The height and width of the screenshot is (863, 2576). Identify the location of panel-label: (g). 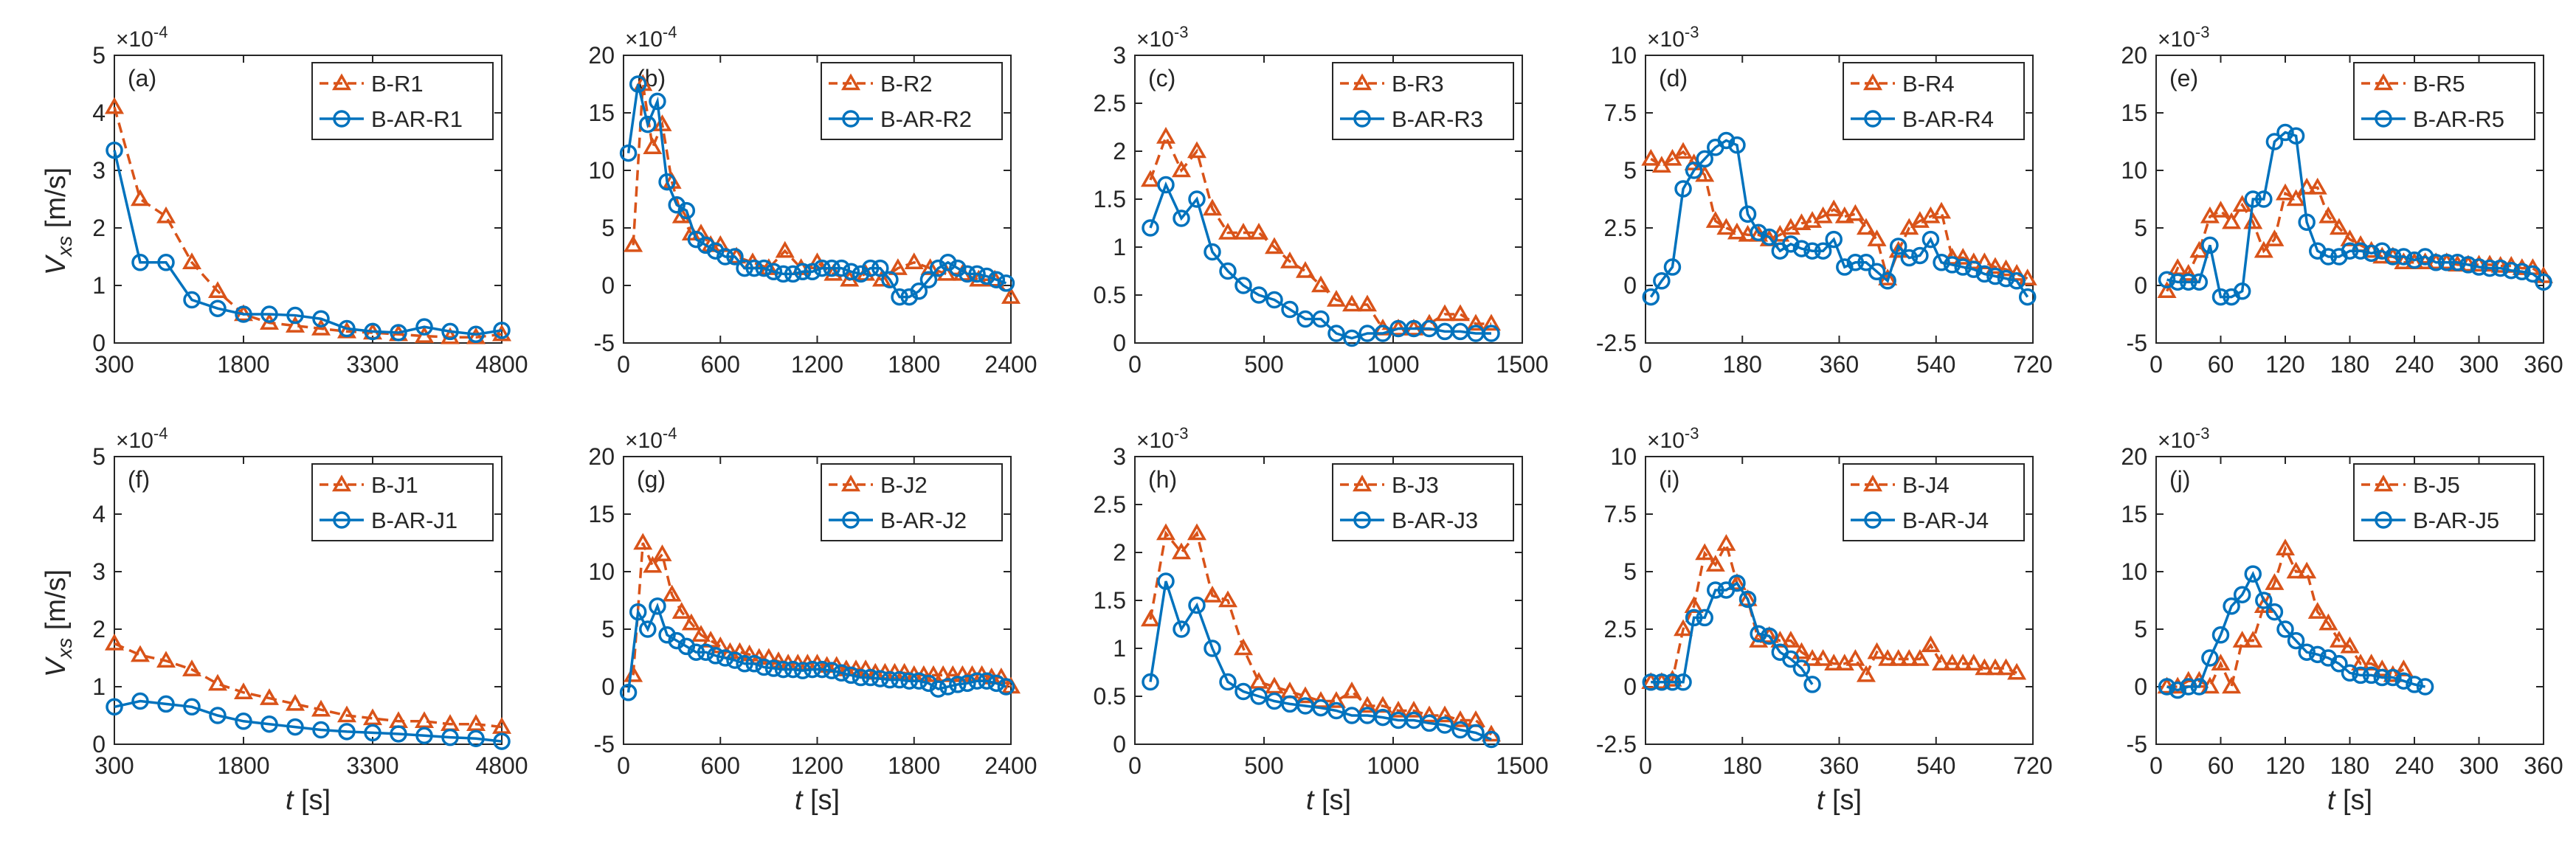
(651, 479).